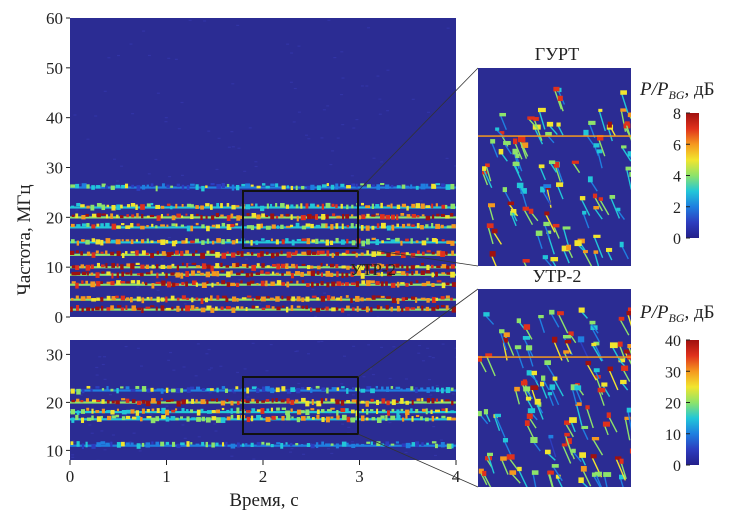 The height and width of the screenshot is (516, 746). Describe the element at coordinates (54, 450) in the screenshot. I see `y-tick-label: 10` at that location.